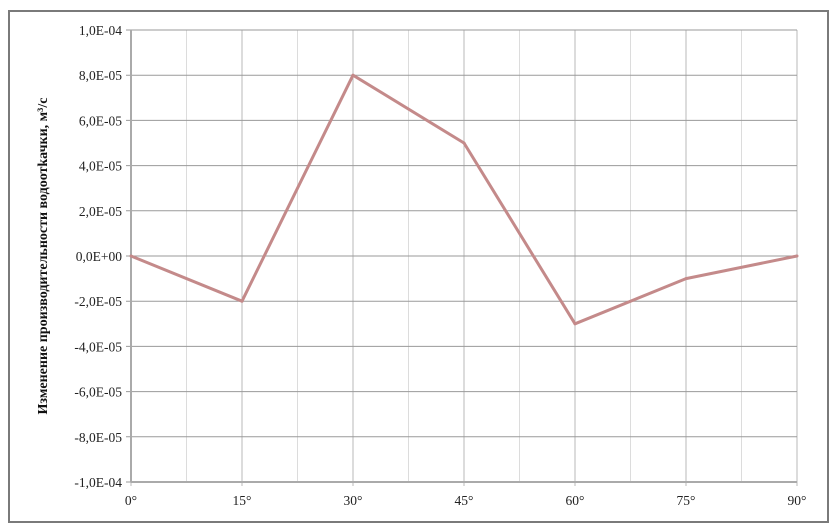 The height and width of the screenshot is (530, 837). I want to click on y-tick-label: 4,0E-05, so click(100, 166).